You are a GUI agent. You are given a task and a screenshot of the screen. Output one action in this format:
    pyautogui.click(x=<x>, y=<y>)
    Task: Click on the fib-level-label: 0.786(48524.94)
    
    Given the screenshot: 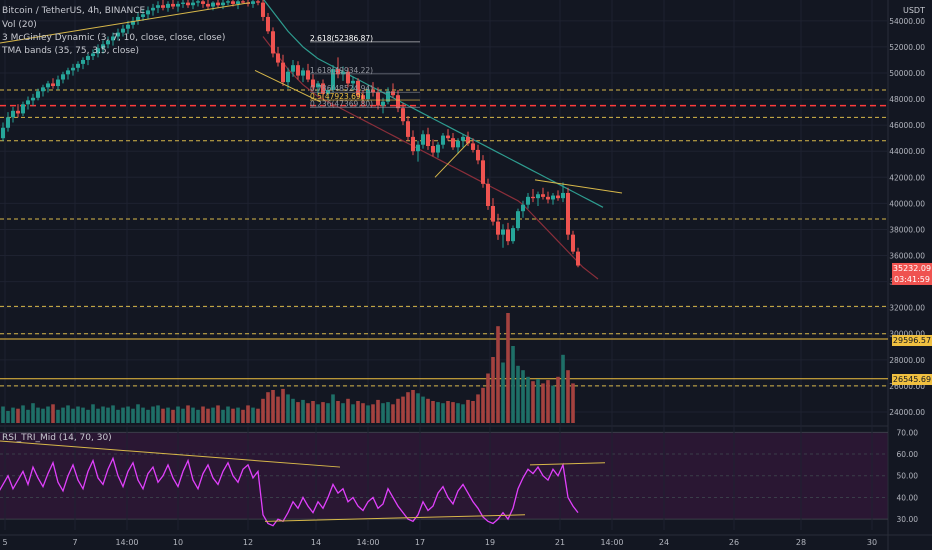 What is the action you would take?
    pyautogui.click(x=341, y=88)
    